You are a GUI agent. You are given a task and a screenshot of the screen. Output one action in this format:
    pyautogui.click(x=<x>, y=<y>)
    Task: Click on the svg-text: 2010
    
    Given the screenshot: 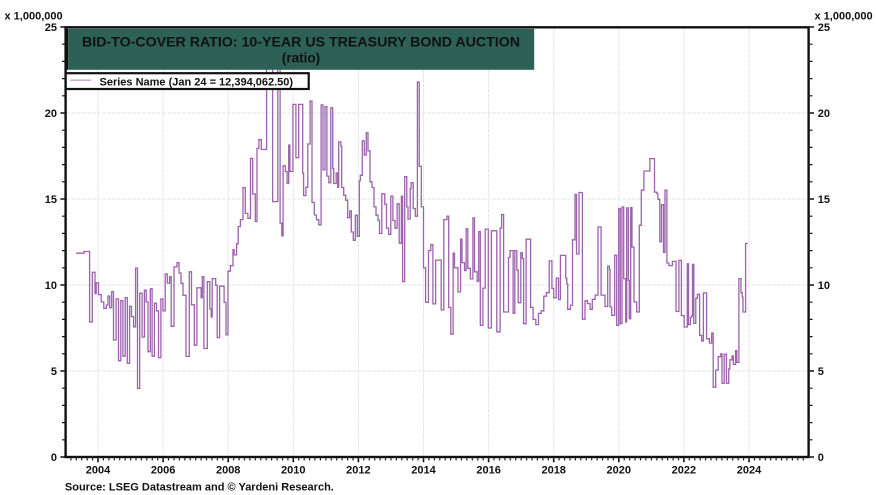 What is the action you would take?
    pyautogui.click(x=293, y=470)
    